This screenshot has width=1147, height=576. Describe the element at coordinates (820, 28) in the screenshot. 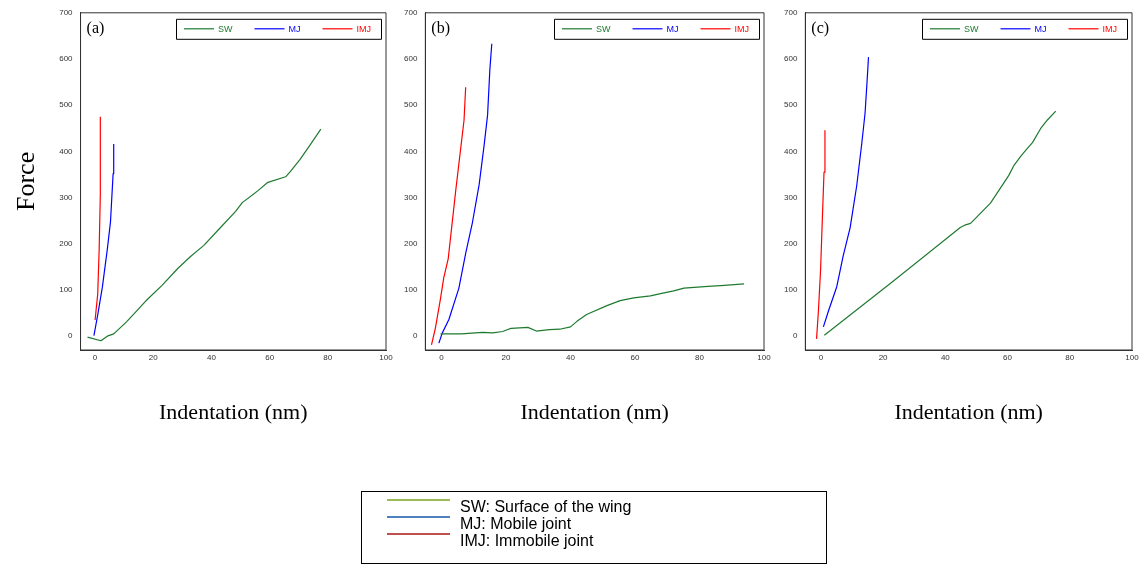

I see `annotation: (c)` at that location.